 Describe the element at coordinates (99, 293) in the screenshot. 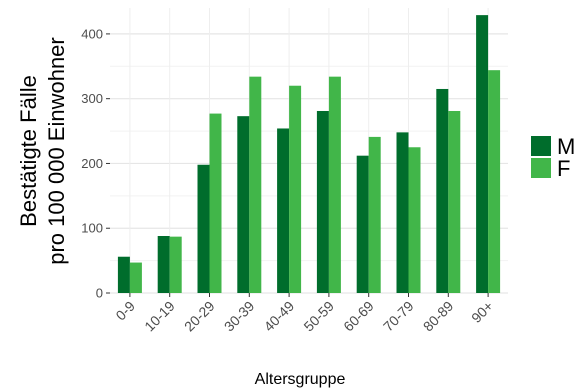

I see `y-tick-label: 0` at that location.